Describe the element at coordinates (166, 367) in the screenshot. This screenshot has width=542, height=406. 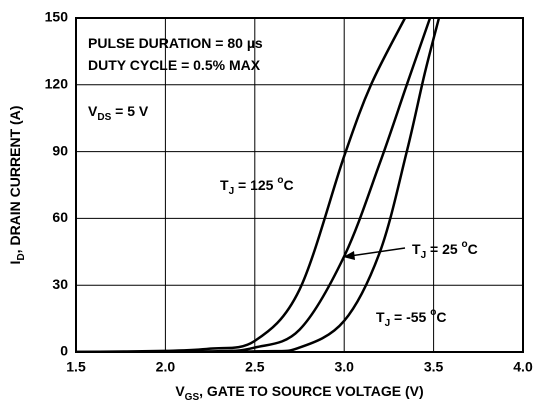
I see `x-tick-label: 2.0` at that location.